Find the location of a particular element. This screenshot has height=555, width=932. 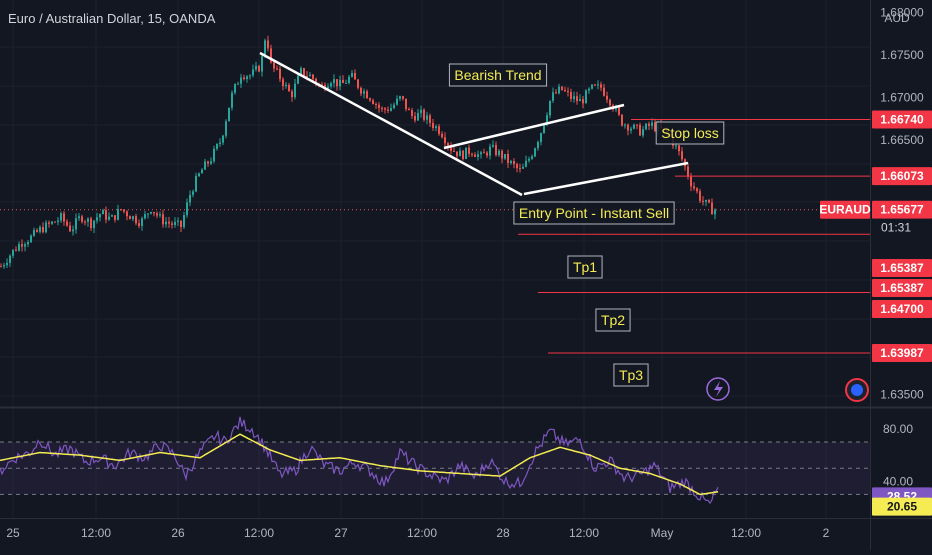

label-entry-point-text: Entry Point - Instant Sell is located at coordinates (594, 213).